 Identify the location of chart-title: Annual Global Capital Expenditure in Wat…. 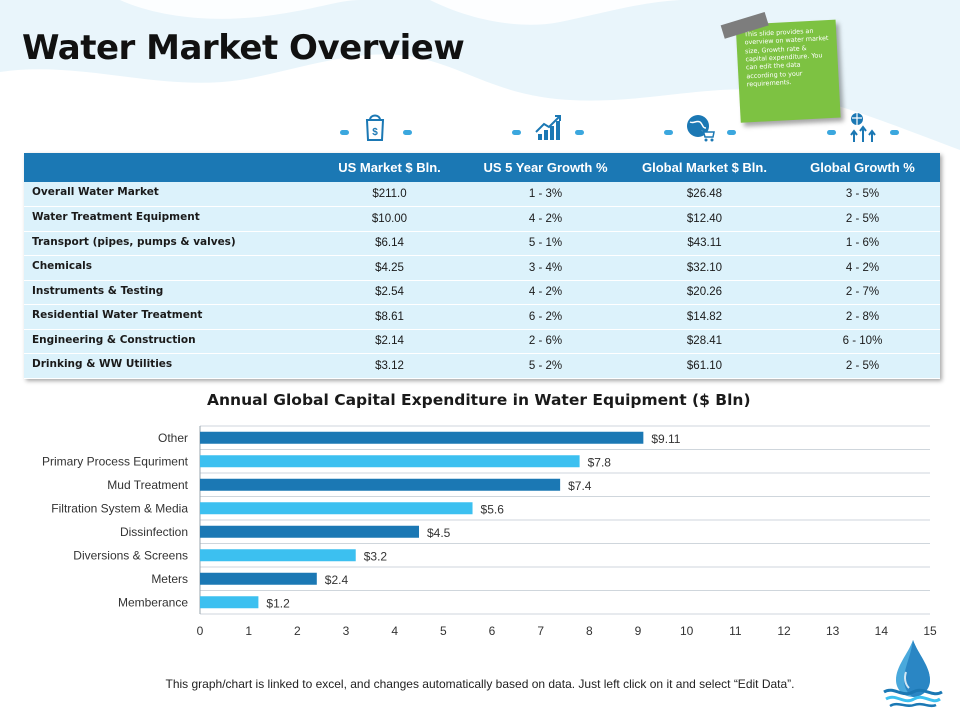
(479, 400).